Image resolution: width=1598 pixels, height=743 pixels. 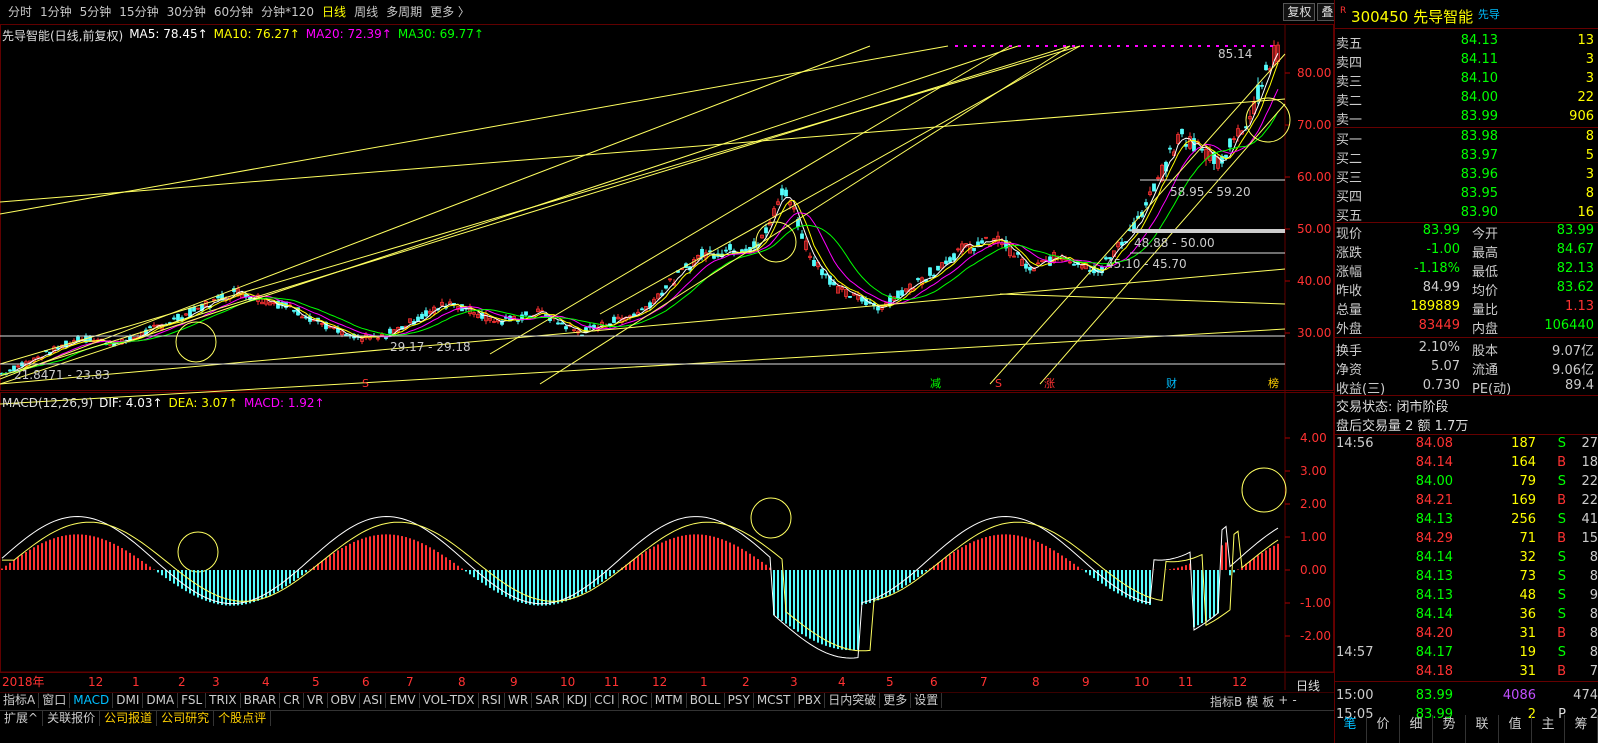 What do you see at coordinates (316, 700) in the screenshot?
I see `indicator-tab-9: VR` at bounding box center [316, 700].